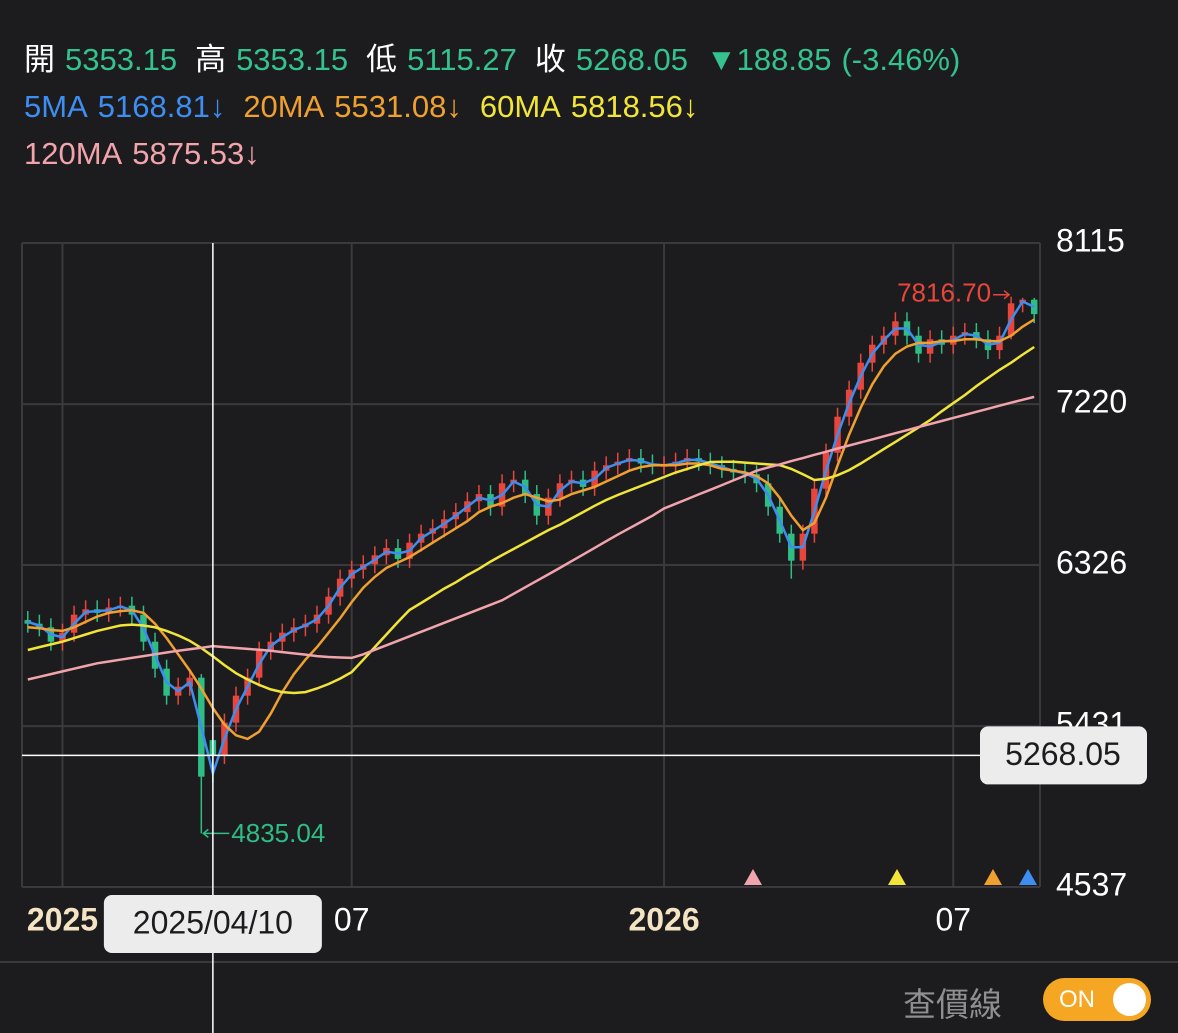  What do you see at coordinates (901, 59) in the screenshot?
I see `change-pct: (-3.46%)` at bounding box center [901, 59].